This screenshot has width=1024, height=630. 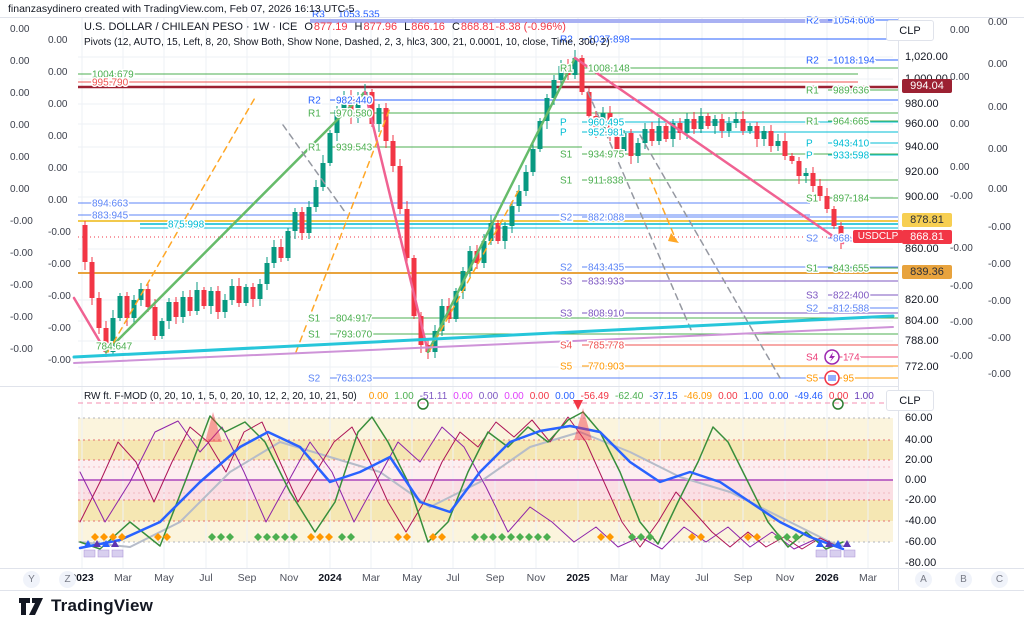 I want to click on corner-button-y: Y, so click(x=31, y=579).